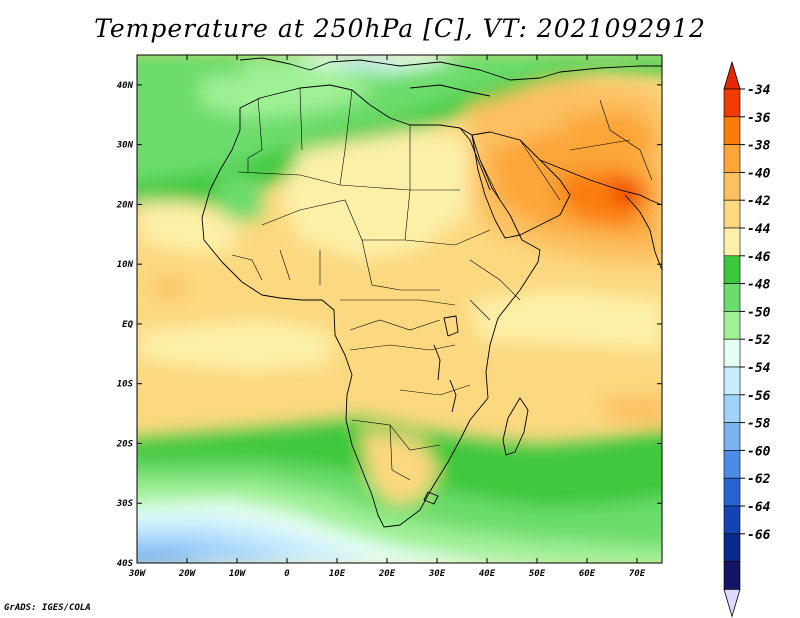  I want to click on colorbar-label: -60, so click(759, 451).